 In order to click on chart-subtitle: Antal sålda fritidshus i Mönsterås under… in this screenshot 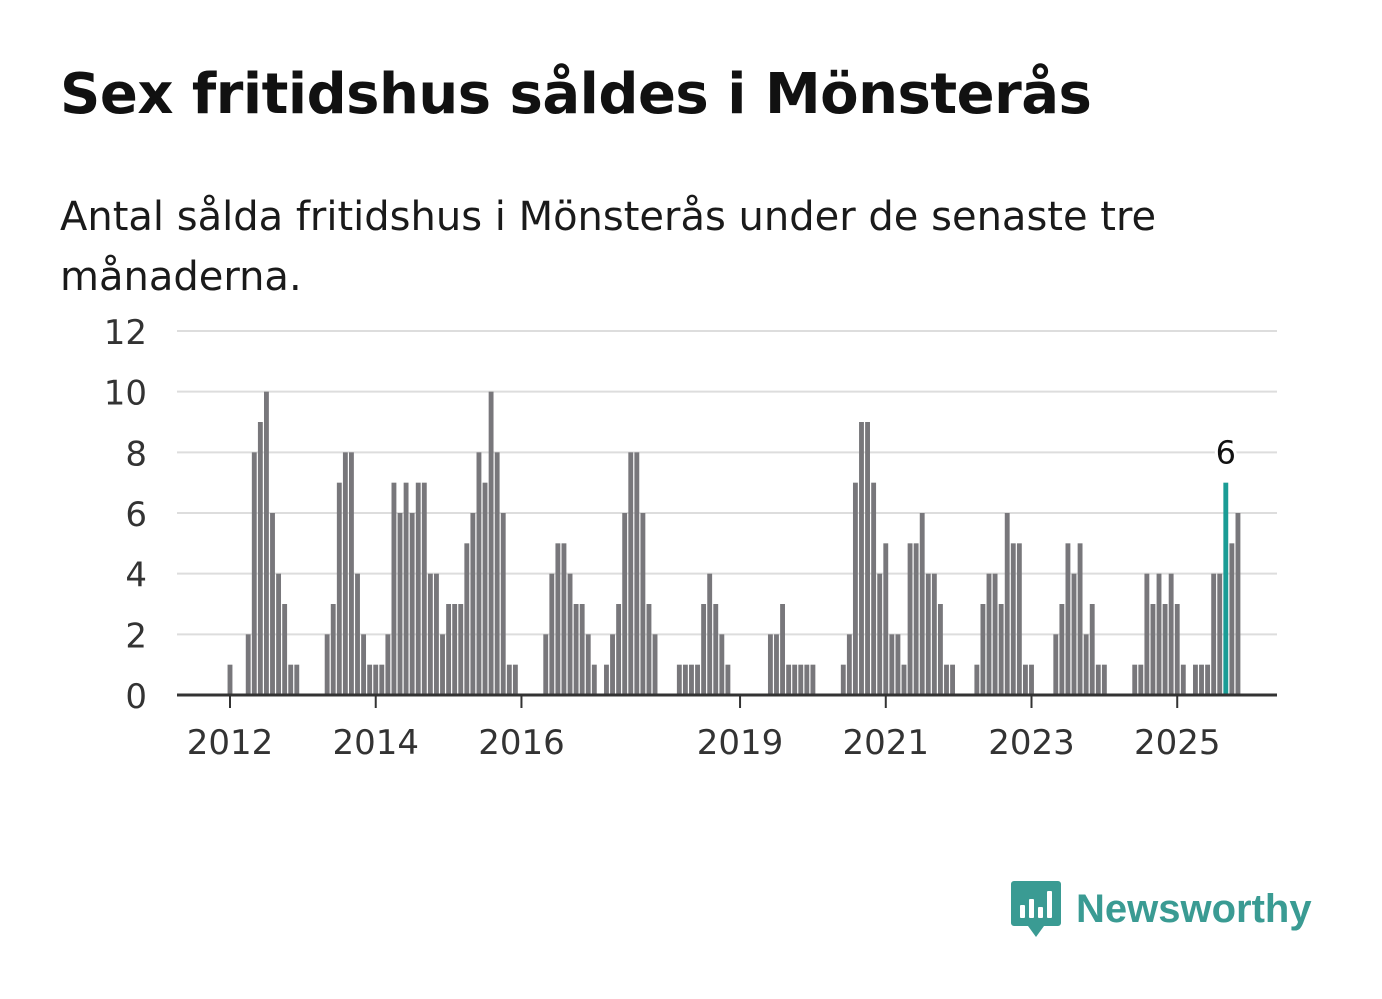, I will do `click(608, 247)`.